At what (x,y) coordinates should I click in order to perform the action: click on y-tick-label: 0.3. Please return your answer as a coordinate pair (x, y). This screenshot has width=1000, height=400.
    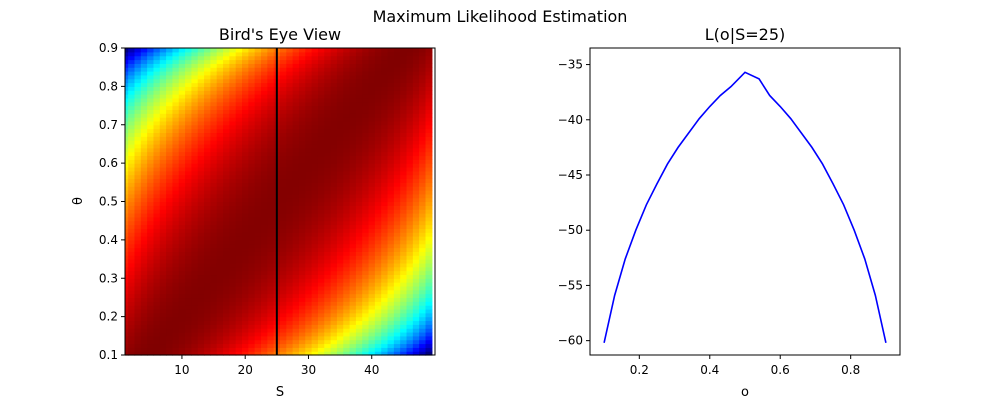
    Looking at the image, I should click on (108, 278).